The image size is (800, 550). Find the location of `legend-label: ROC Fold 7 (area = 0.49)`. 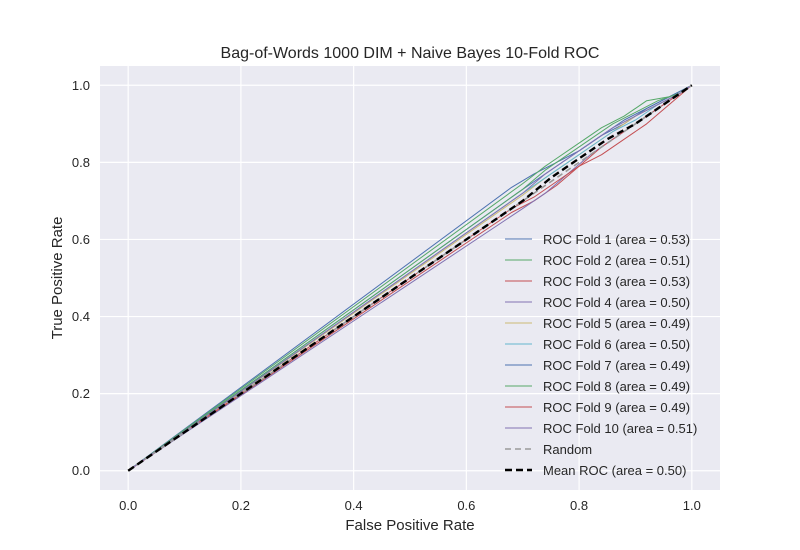

legend-label: ROC Fold 7 (area = 0.49) is located at coordinates (616, 365).